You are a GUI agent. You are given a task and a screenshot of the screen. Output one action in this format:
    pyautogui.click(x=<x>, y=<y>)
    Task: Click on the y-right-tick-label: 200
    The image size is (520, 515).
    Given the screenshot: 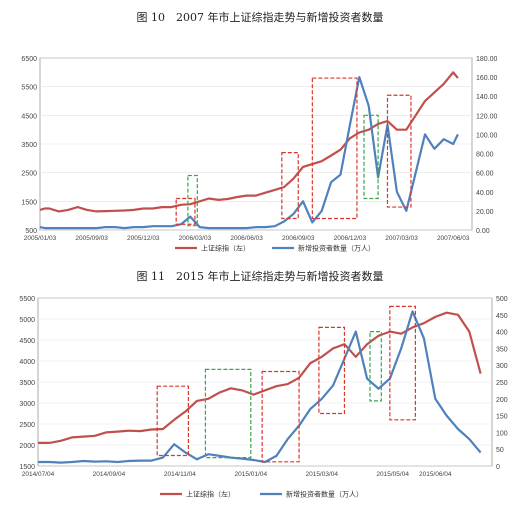 What is the action you would take?
    pyautogui.click(x=502, y=400)
    